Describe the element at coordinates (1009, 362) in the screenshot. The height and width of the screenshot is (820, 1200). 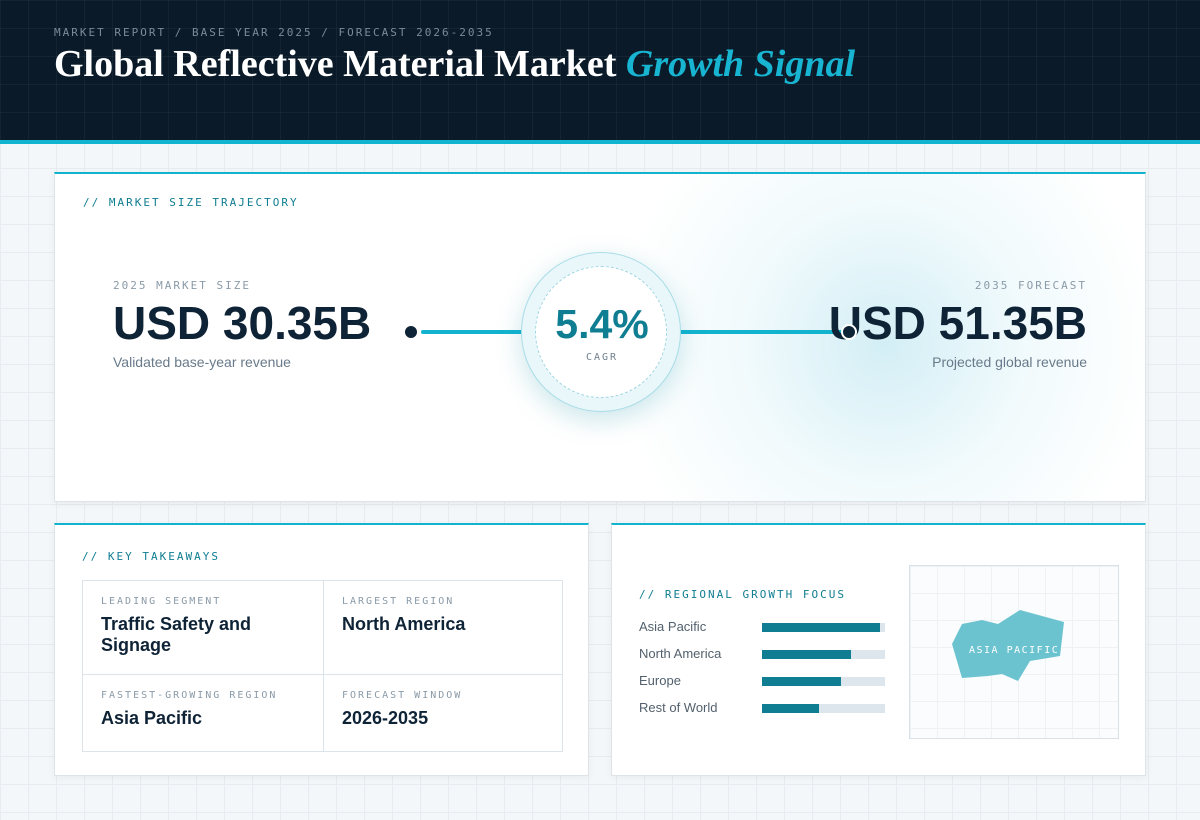
I see `forecast-caption: Projected global revenue` at that location.